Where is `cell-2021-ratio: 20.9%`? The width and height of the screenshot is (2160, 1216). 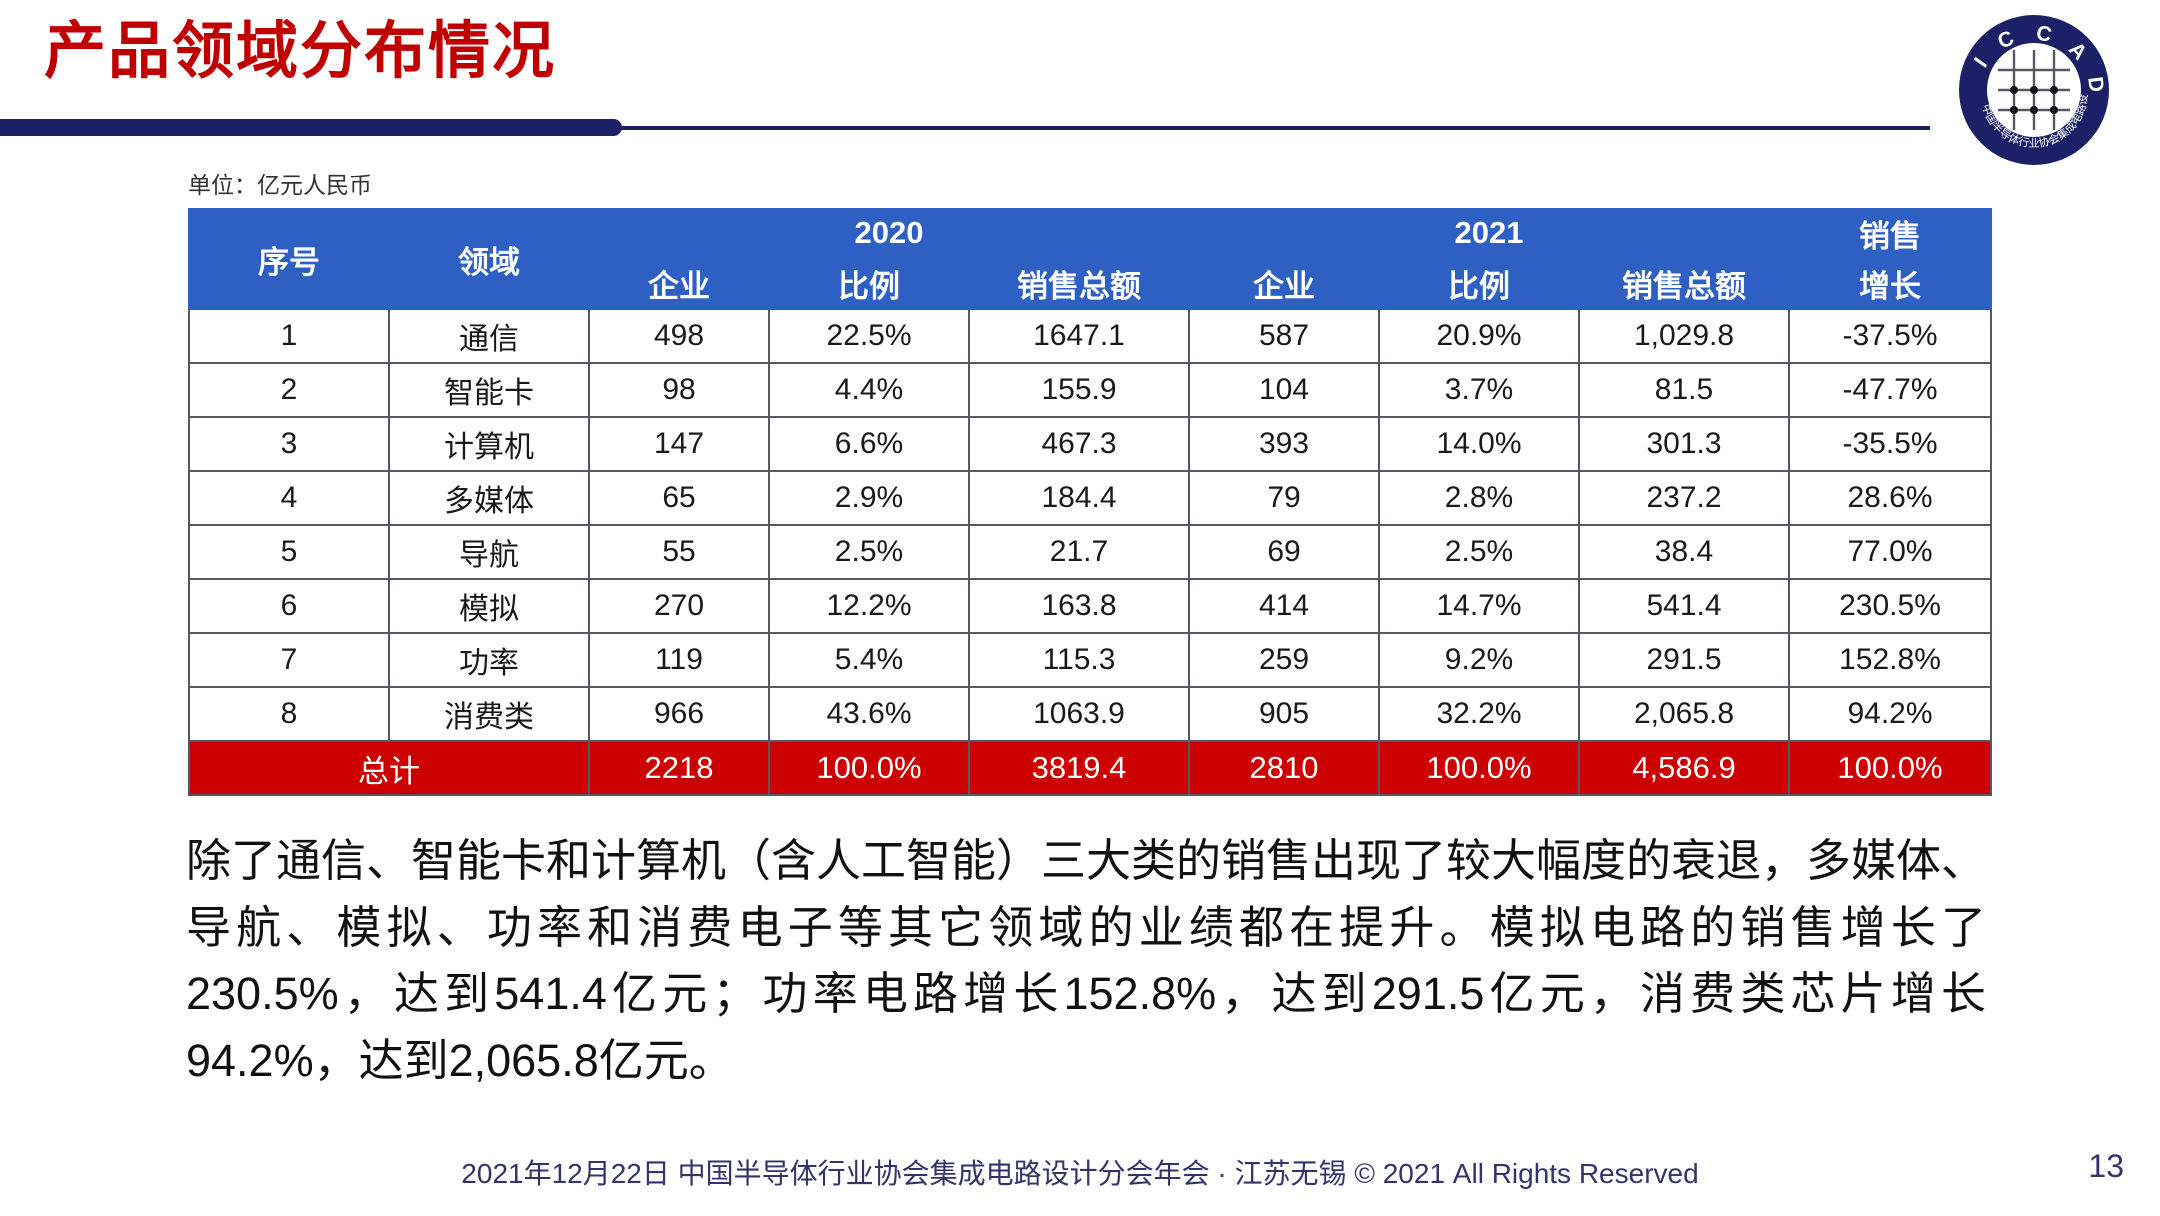
cell-2021-ratio: 20.9% is located at coordinates (1479, 336).